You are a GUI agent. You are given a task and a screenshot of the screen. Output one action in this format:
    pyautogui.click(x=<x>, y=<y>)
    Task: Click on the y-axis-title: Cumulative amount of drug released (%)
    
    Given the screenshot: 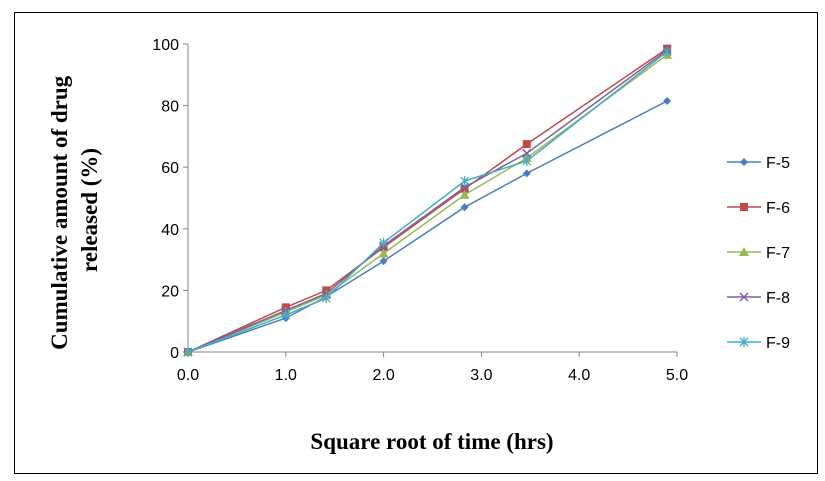 What is the action you would take?
    pyautogui.click(x=74, y=210)
    